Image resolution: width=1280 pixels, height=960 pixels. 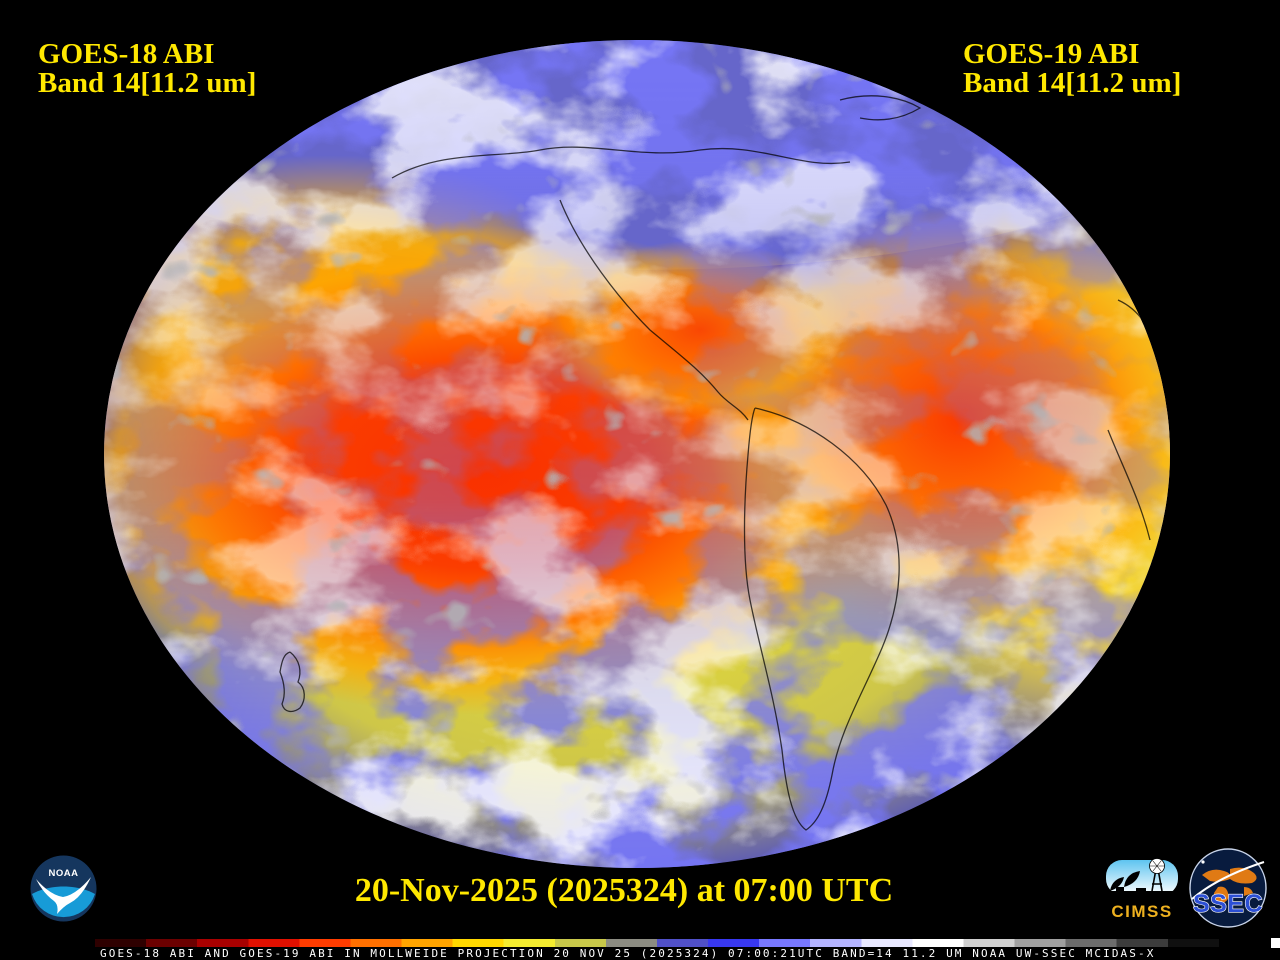 I want to click on goes-west-title: GOES-18 ABI Band 14[11.2 um], so click(x=147, y=69).